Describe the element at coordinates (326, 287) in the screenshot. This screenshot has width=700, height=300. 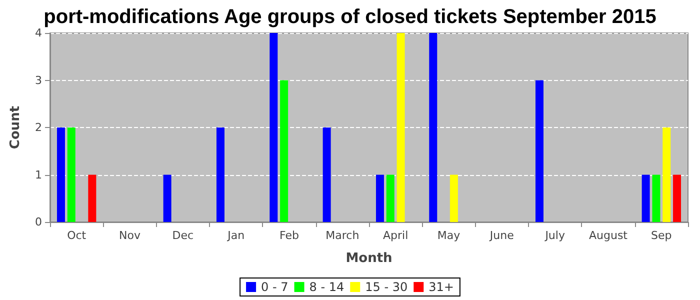
I see `legend-label: 8 - 14` at that location.